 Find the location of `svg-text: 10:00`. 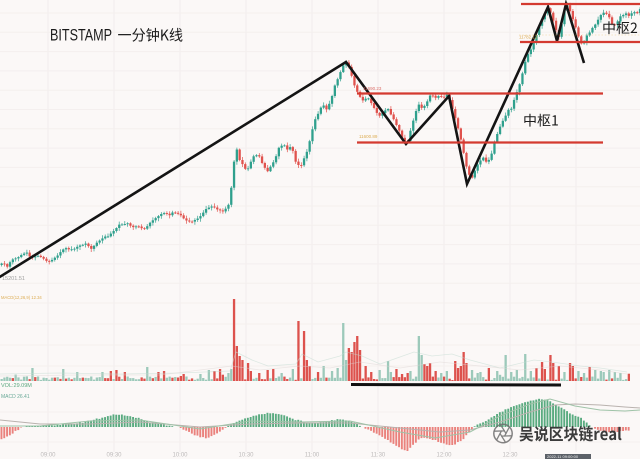

svg-text: 10:00 is located at coordinates (180, 456).